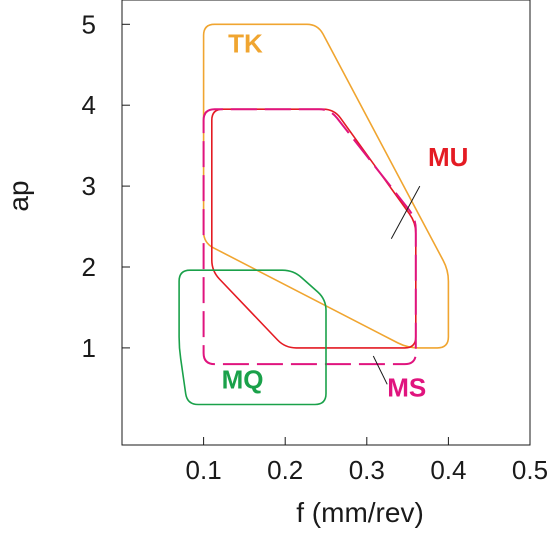  I want to click on region-label-ms: MS, so click(406, 388).